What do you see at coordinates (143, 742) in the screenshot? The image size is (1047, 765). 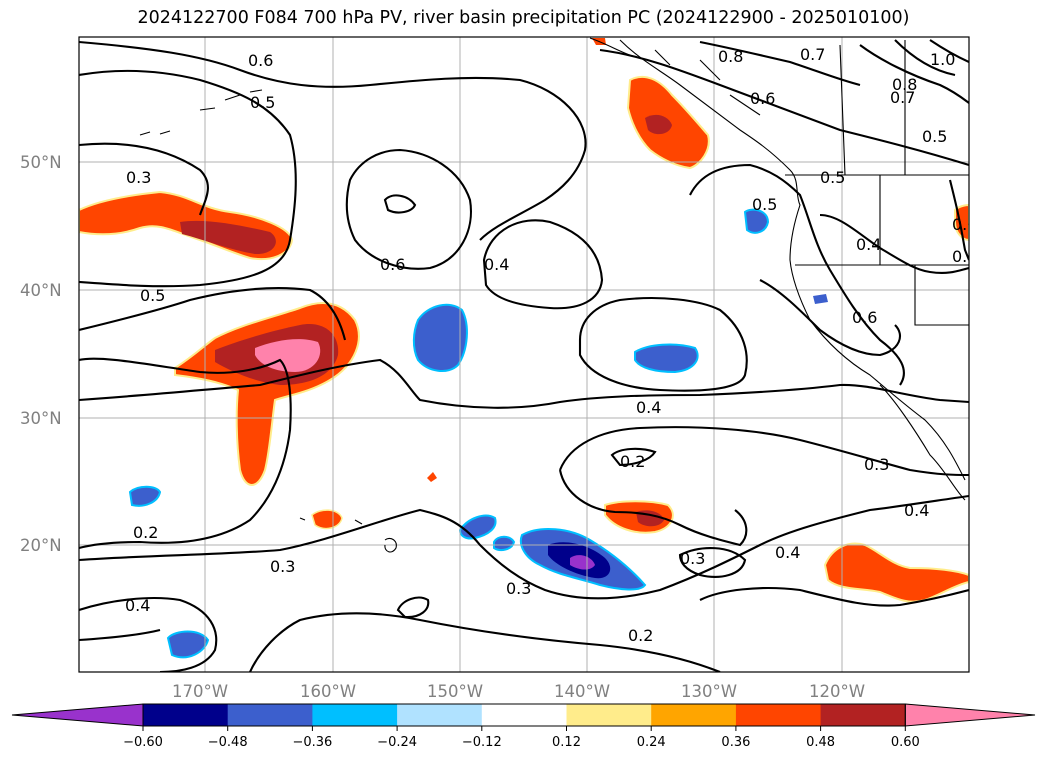 I see `colorbar-tick-label: −0.60` at bounding box center [143, 742].